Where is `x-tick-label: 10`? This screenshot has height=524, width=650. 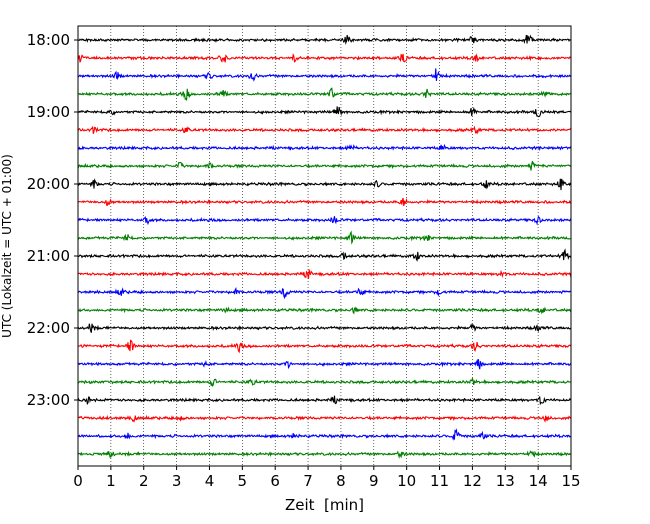
x-tick-label: 10 is located at coordinates (406, 481).